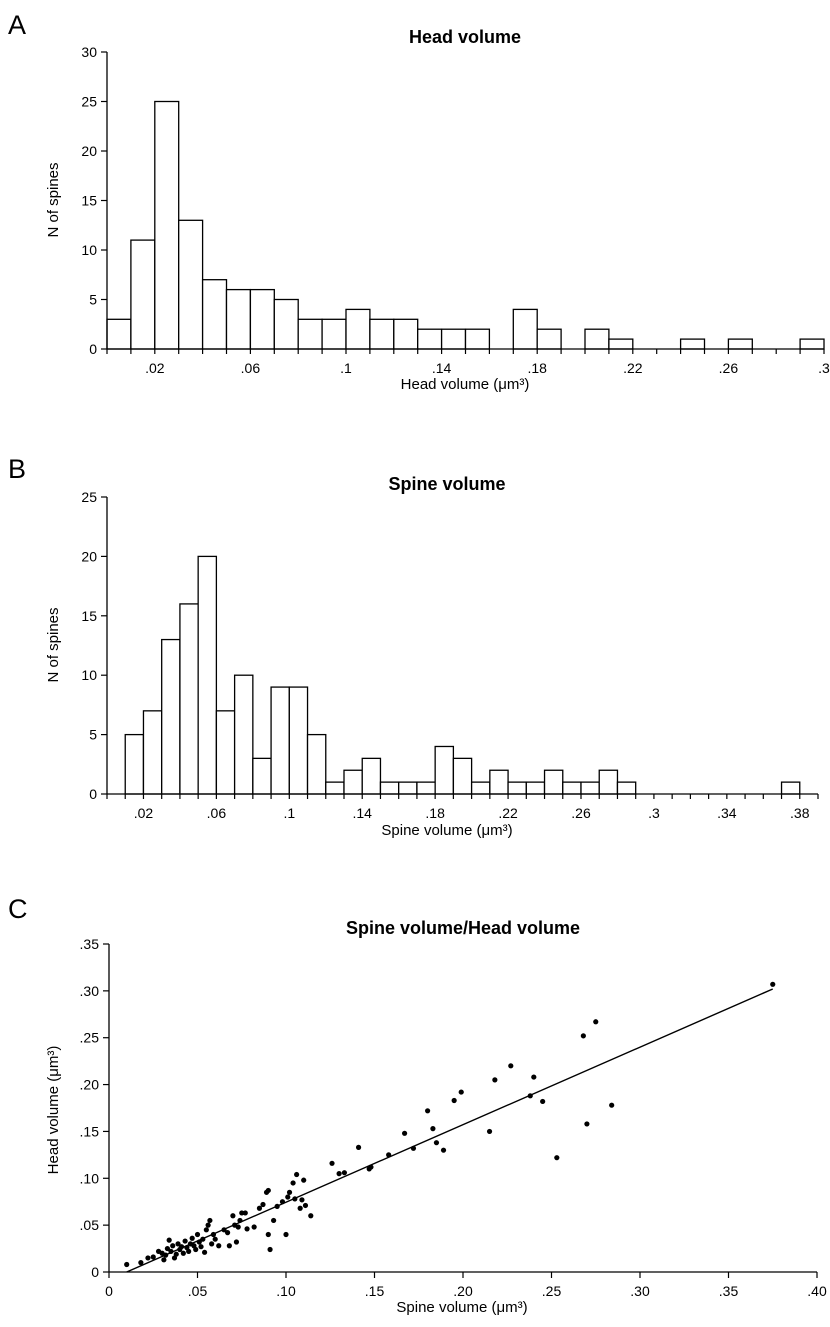  I want to click on chart-c-xlabel: Spine volume (μm³), so click(461, 1307).